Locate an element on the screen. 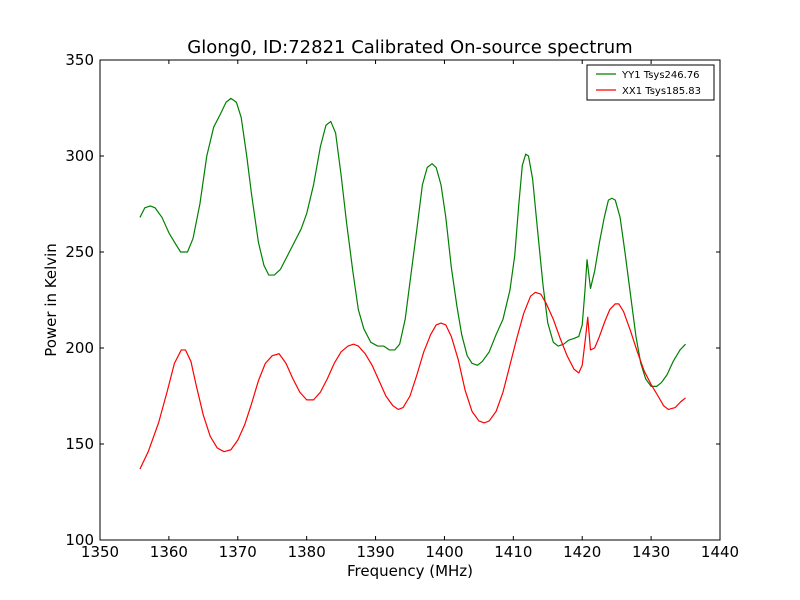 This screenshot has width=800, height=600. x-tick-label: 1360 is located at coordinates (169, 552).